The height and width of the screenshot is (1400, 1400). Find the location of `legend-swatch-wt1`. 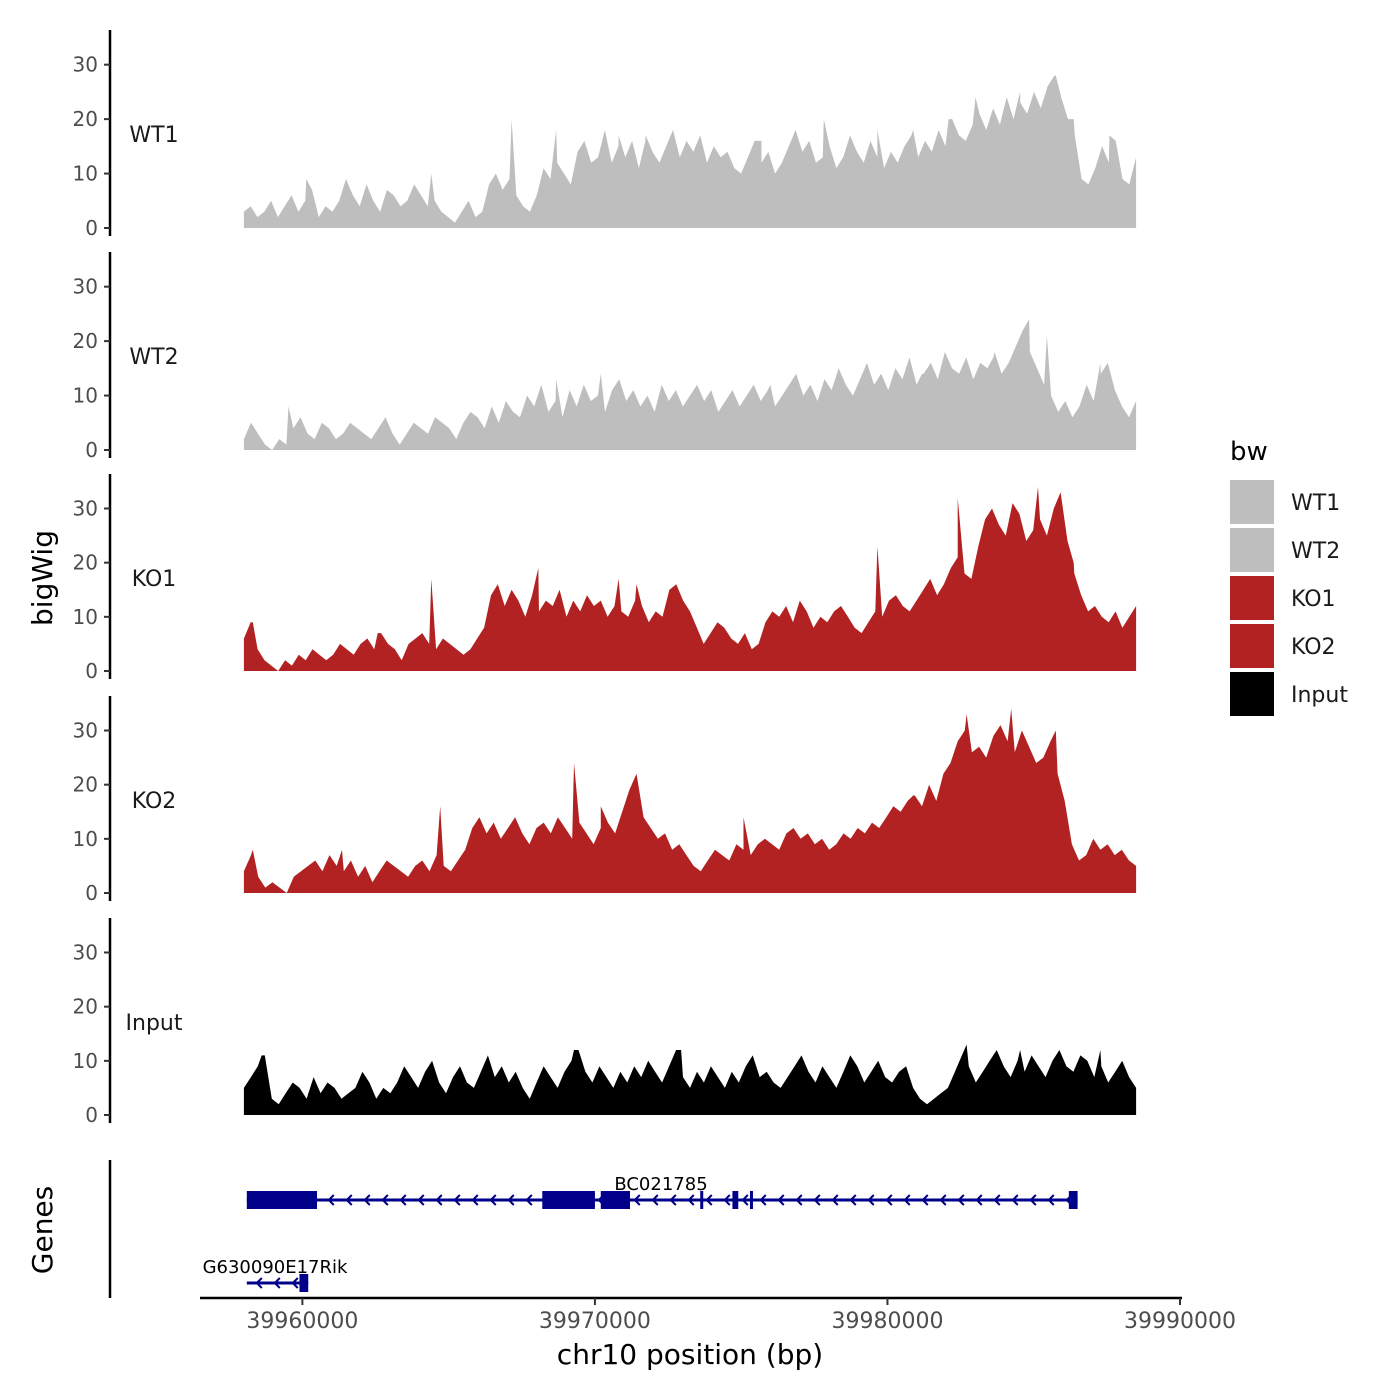

legend-swatch-wt1 is located at coordinates (1252, 502).